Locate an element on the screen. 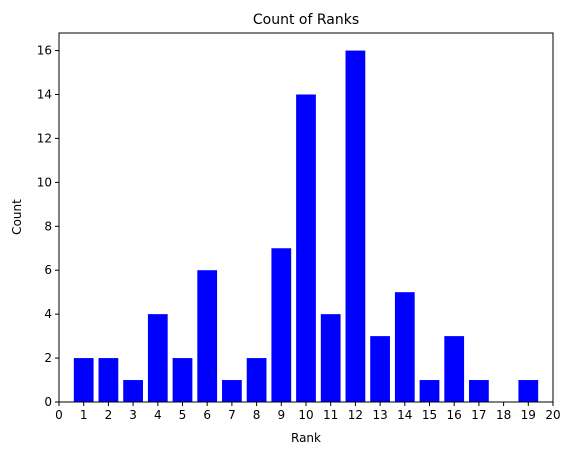  x-tick-label: 13 is located at coordinates (379, 415).